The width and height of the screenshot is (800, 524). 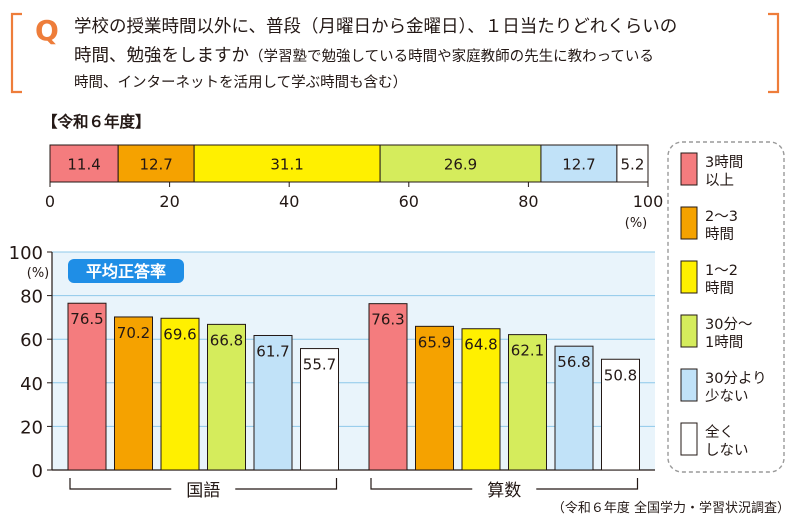 What do you see at coordinates (240, 82) in the screenshot?
I see `question-line-3: 時間、インターネットを活用して学ぶ時間も含む）` at bounding box center [240, 82].